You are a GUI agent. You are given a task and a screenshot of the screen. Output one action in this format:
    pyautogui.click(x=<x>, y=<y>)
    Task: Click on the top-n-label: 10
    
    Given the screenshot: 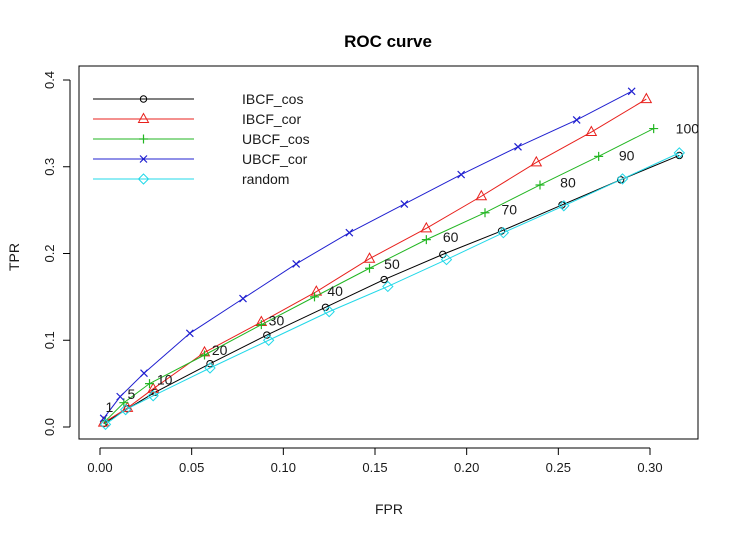 What is the action you would take?
    pyautogui.click(x=165, y=379)
    